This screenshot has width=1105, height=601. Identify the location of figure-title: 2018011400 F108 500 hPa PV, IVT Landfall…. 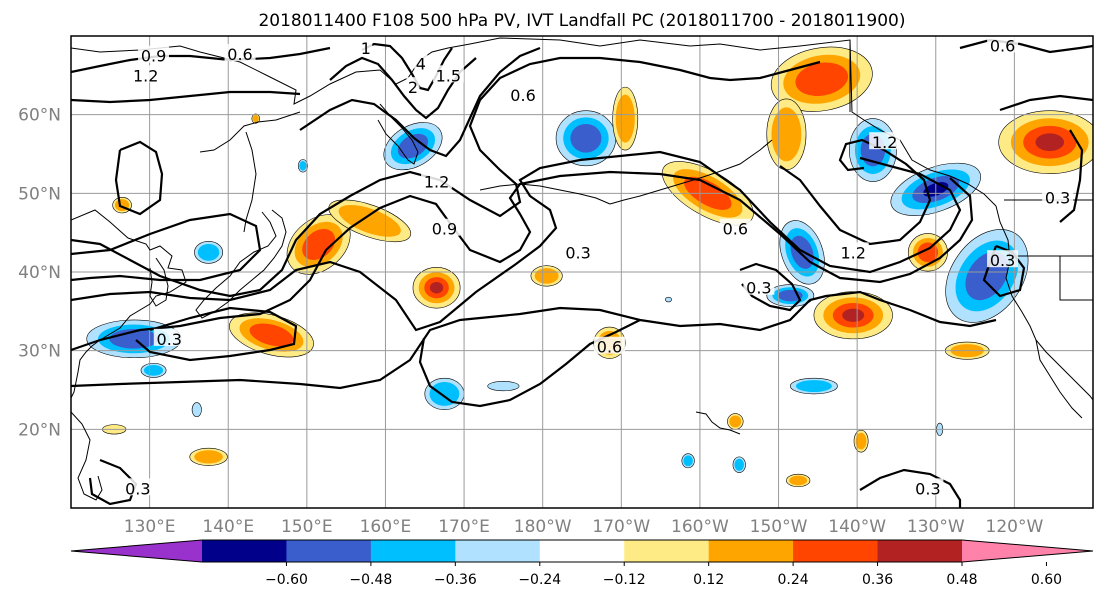
(581, 21).